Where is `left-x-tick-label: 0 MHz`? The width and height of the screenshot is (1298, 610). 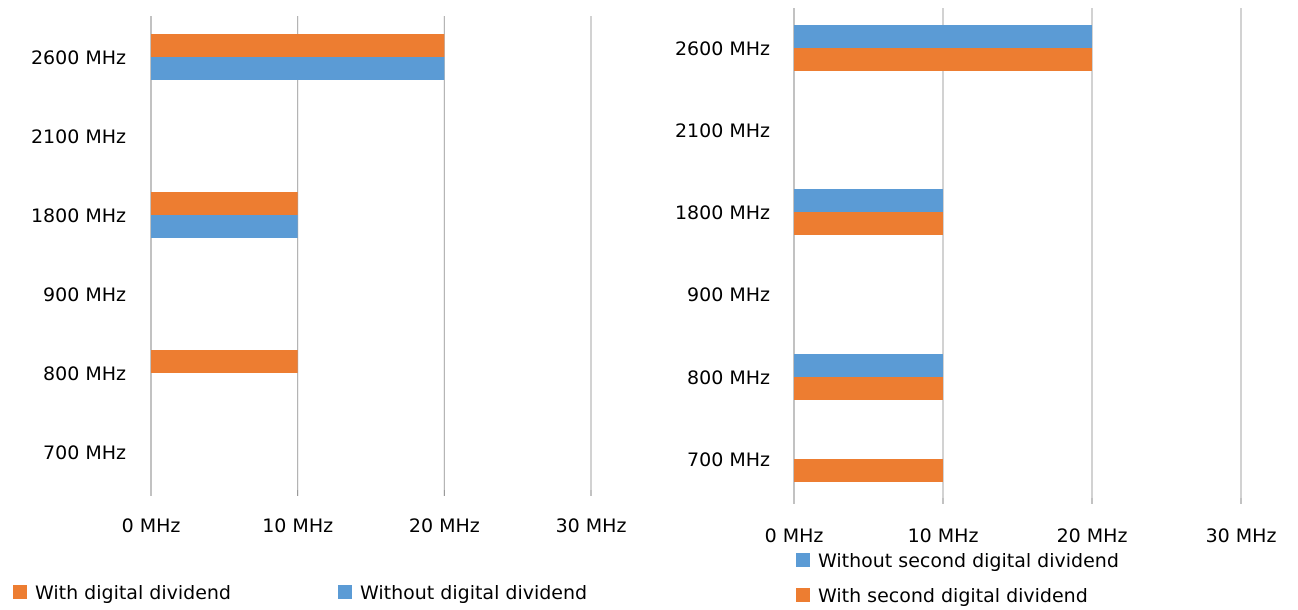 left-x-tick-label: 0 MHz is located at coordinates (151, 526).